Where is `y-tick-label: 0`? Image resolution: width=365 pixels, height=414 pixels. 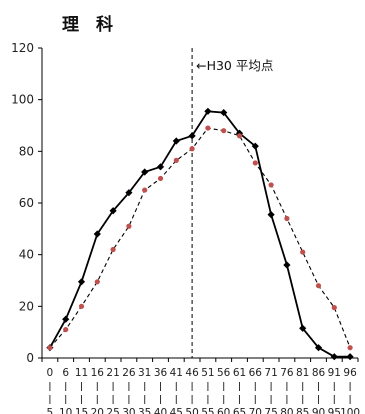 y-tick-label: 0 is located at coordinates (30, 358).